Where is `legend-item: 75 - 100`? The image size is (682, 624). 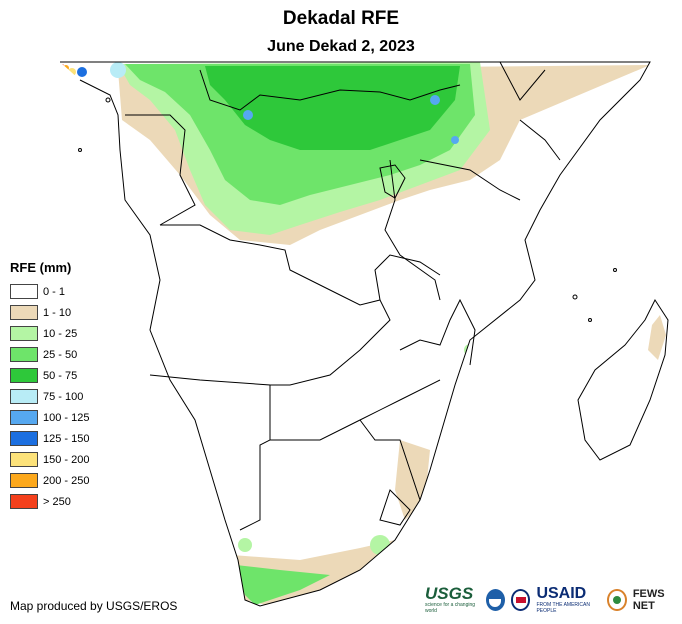 legend-item: 75 - 100 is located at coordinates (49, 396).